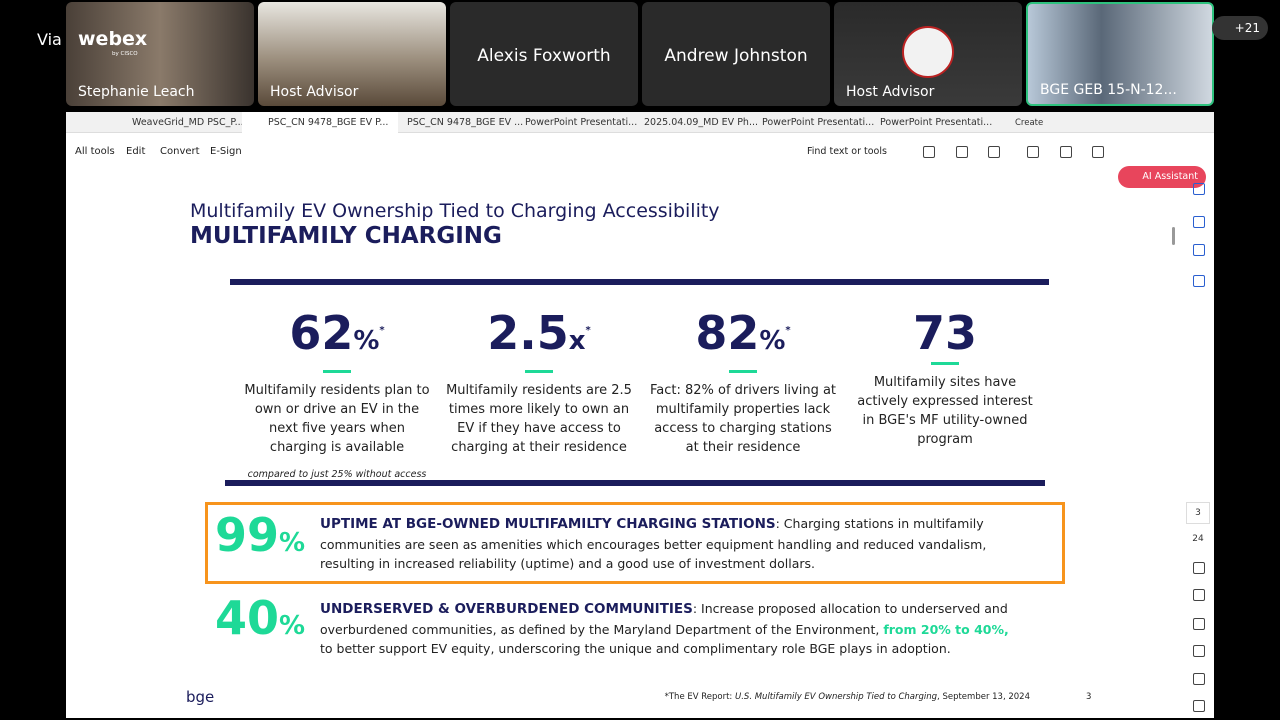 This screenshot has width=1280, height=720. What do you see at coordinates (1162, 177) in the screenshot?
I see `ai-assistant-button: AI Assistant` at bounding box center [1162, 177].